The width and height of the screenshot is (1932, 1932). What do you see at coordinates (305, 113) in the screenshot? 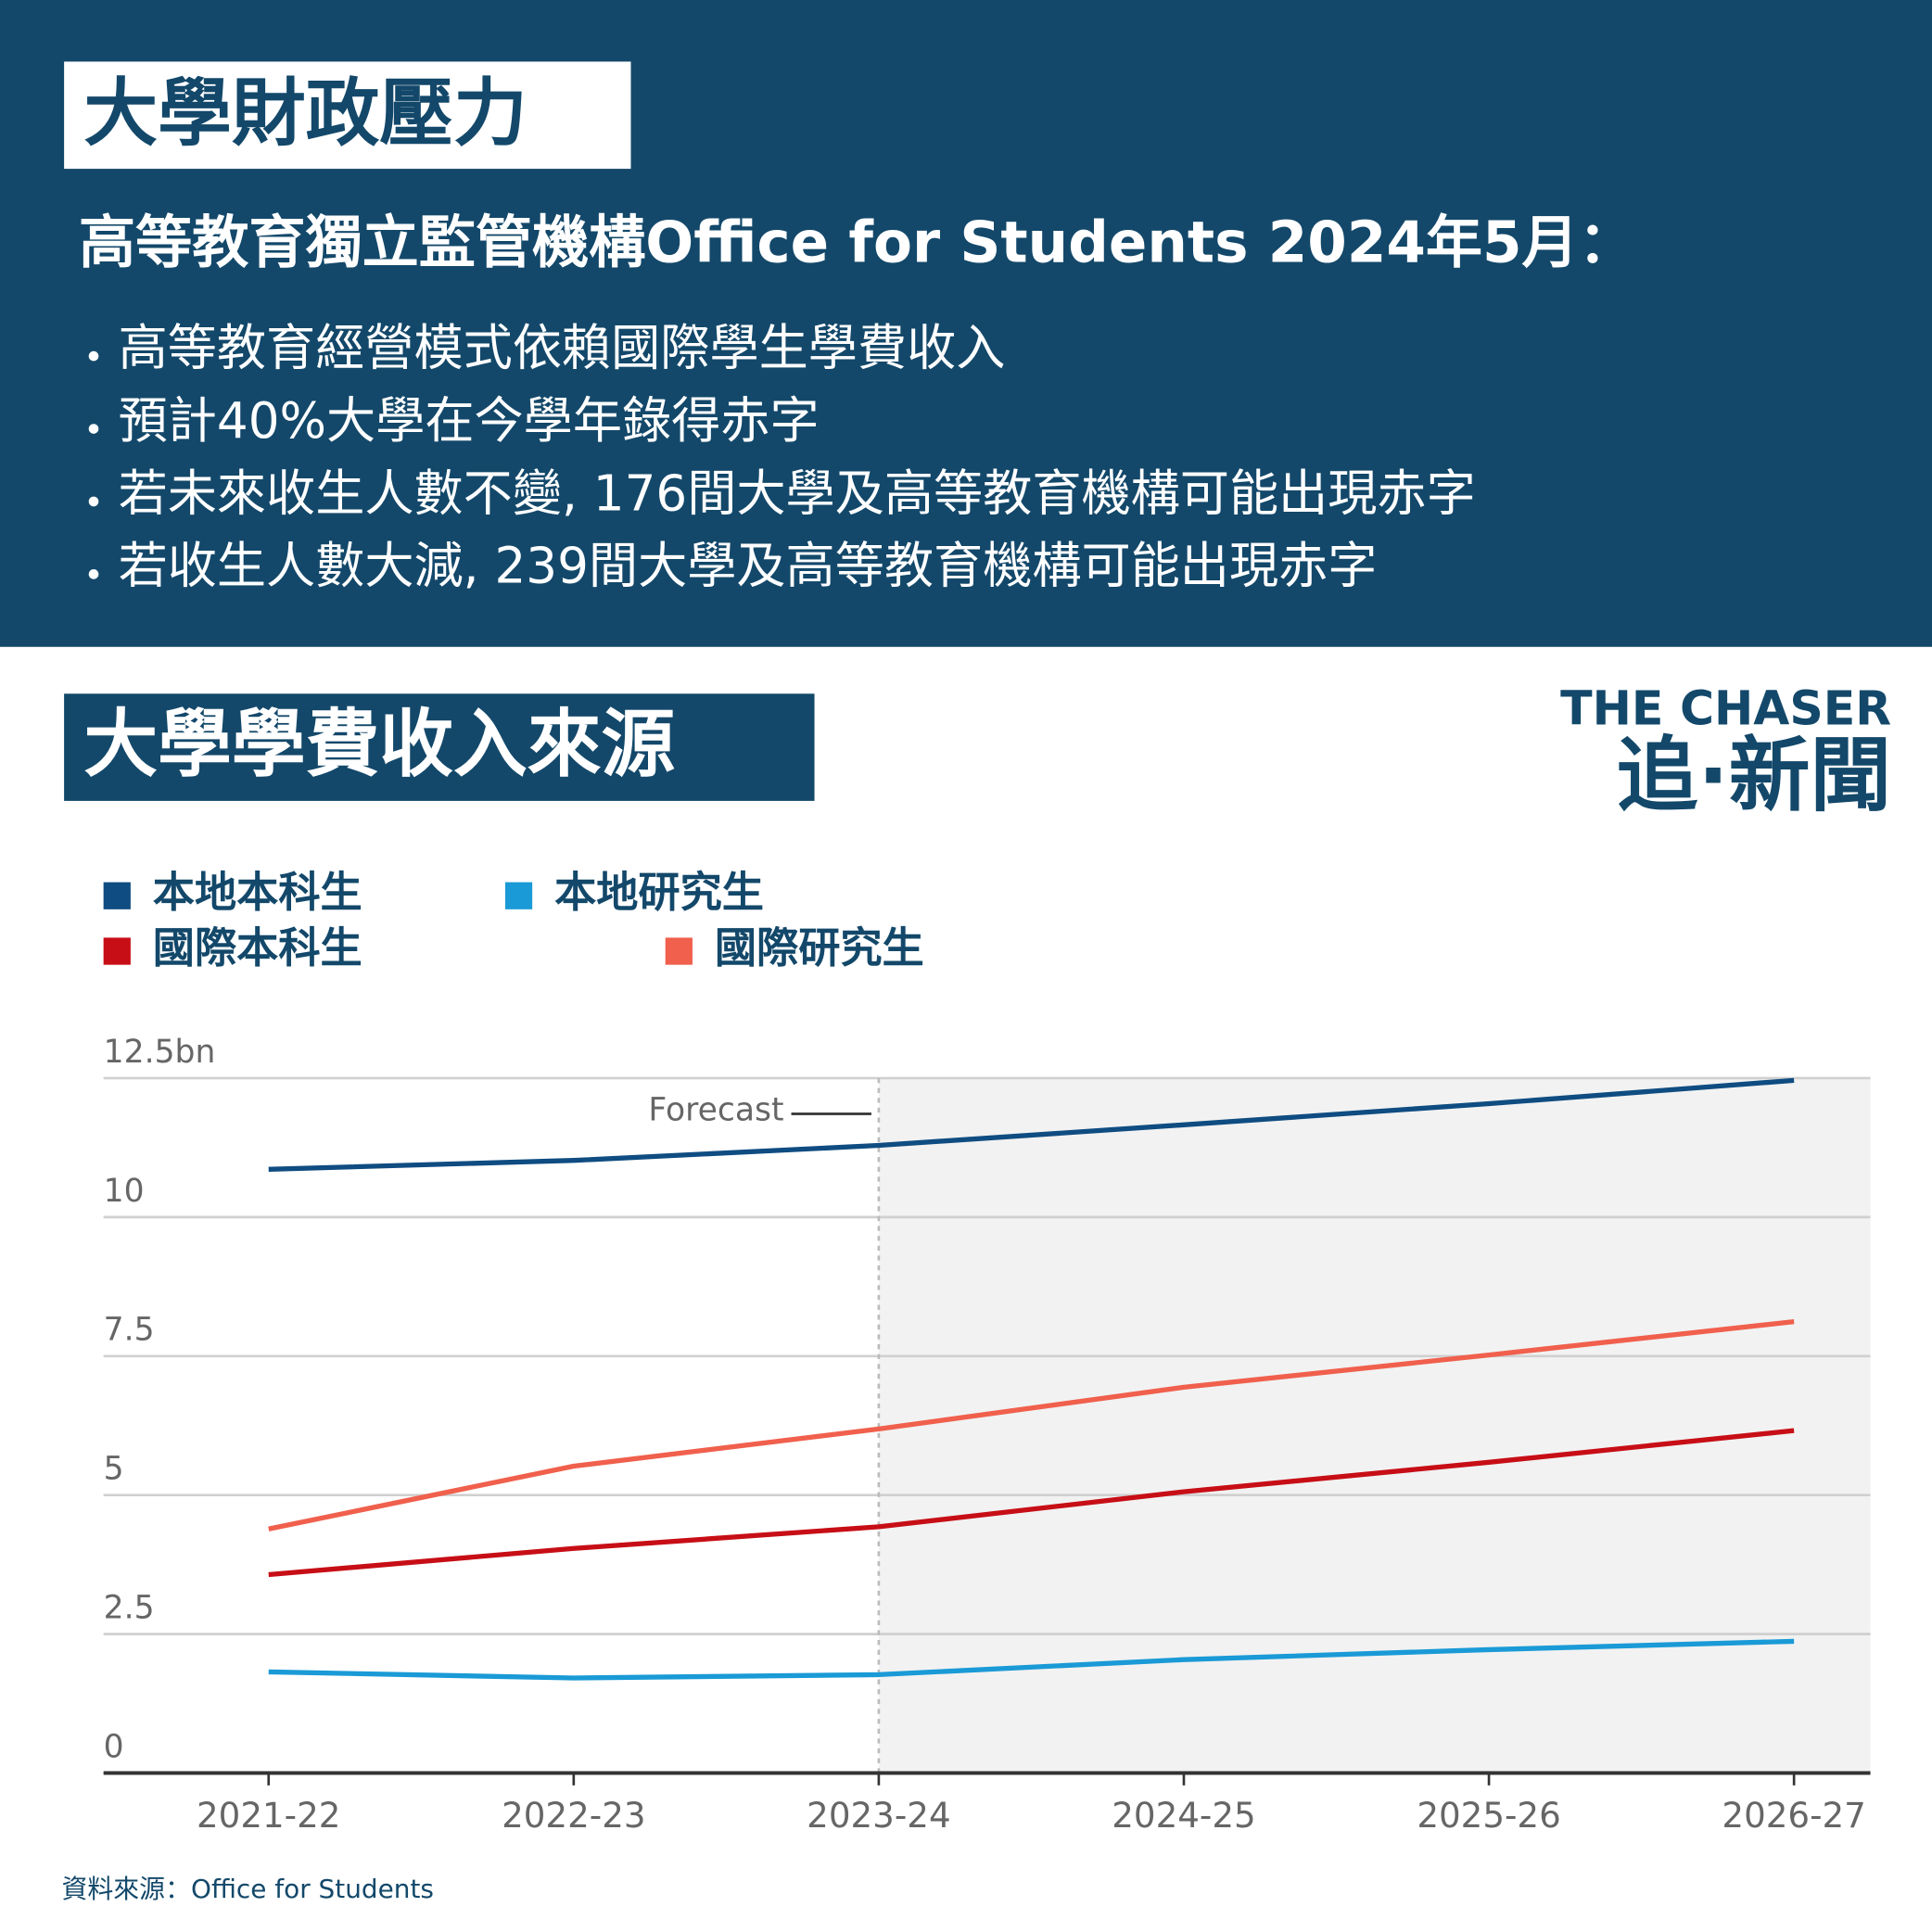
I see `title: 大學財政壓力` at bounding box center [305, 113].